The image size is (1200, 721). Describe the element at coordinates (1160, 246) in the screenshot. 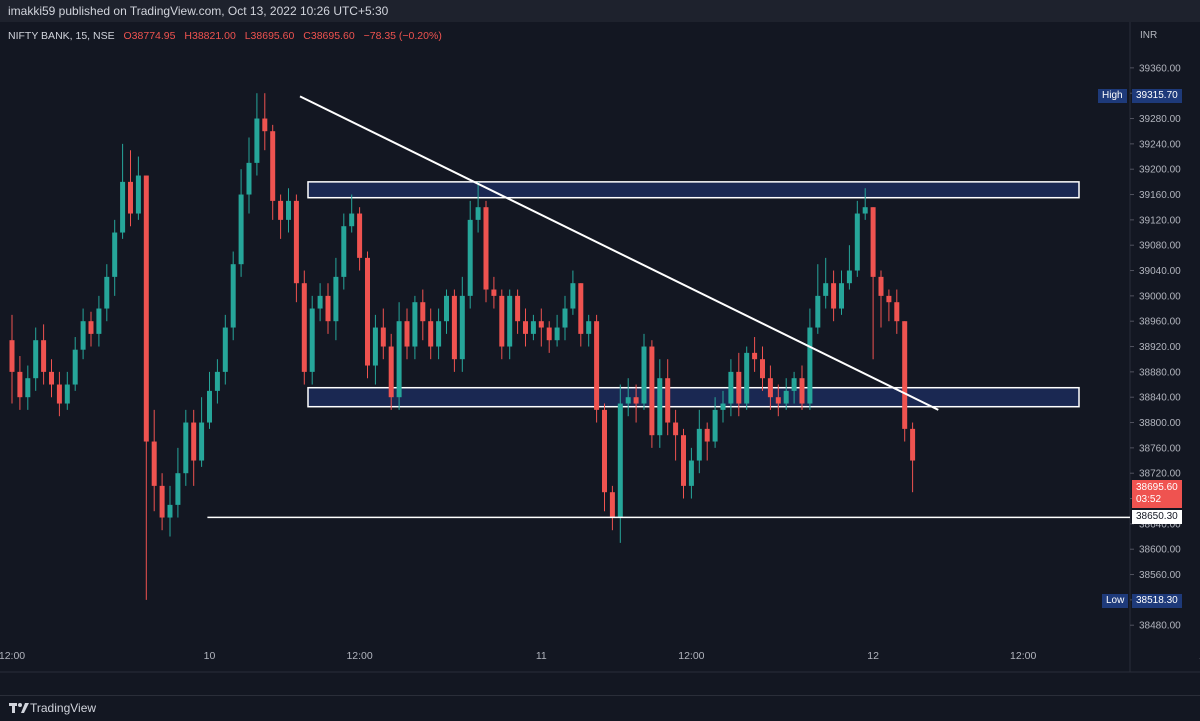

I see `price-tick-label: 39080.00` at that location.